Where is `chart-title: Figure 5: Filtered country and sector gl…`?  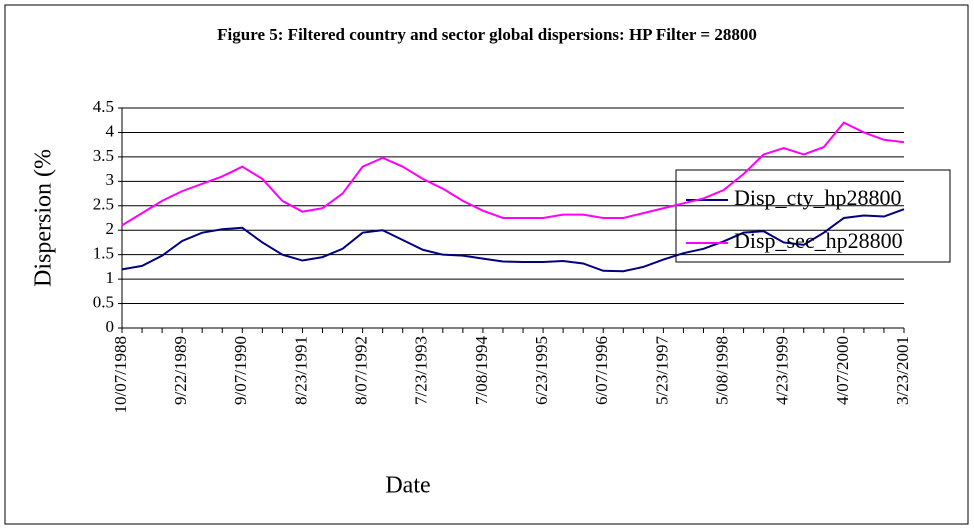 chart-title: Figure 5: Filtered country and sector gl… is located at coordinates (487, 34).